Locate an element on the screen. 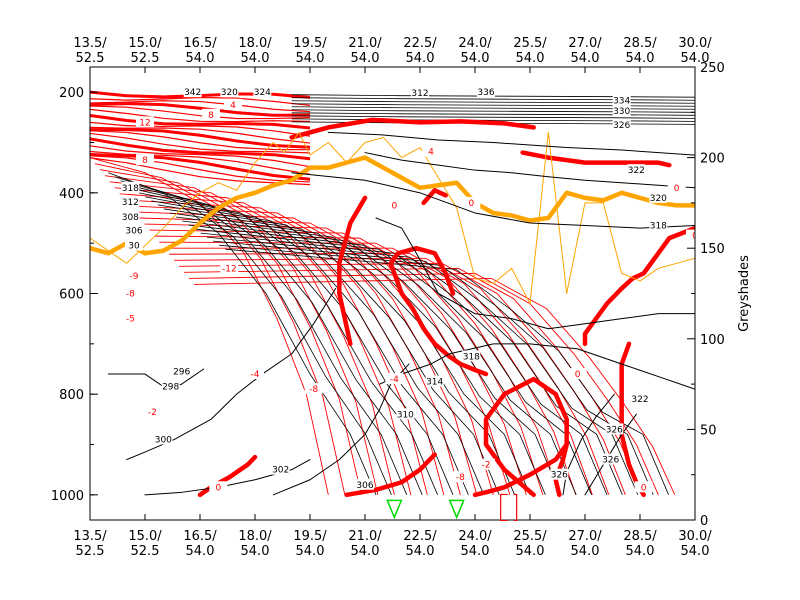 This screenshot has height=600, width=800. x-tick-label-lon: 21.0/ is located at coordinates (365, 43).